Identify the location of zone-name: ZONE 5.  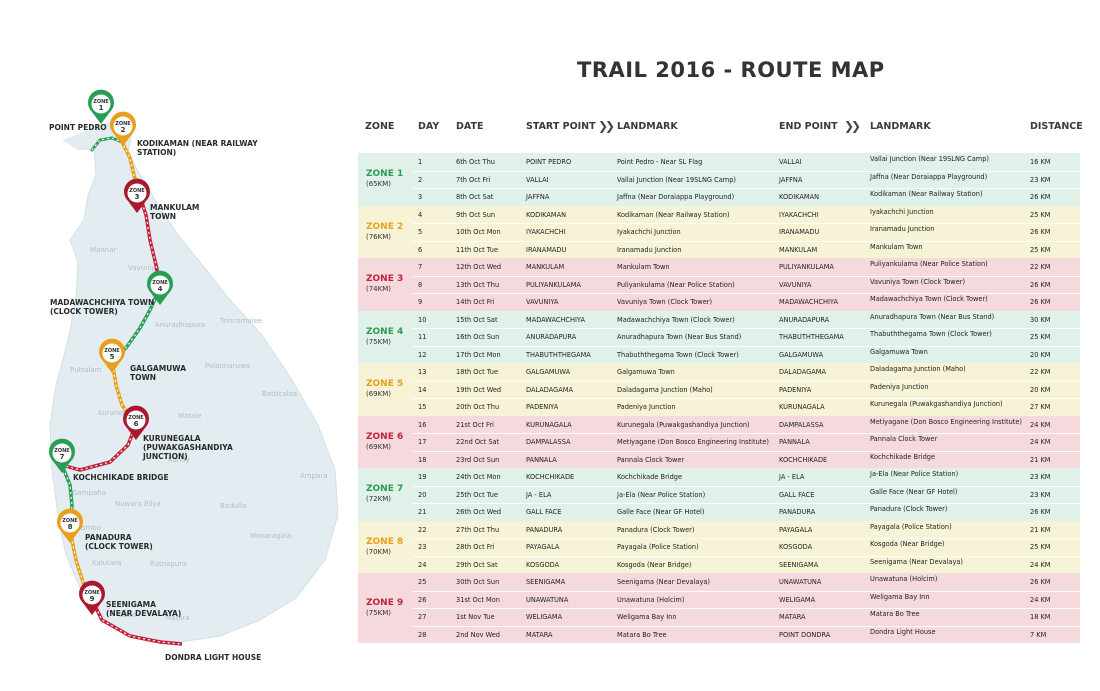
(385, 384).